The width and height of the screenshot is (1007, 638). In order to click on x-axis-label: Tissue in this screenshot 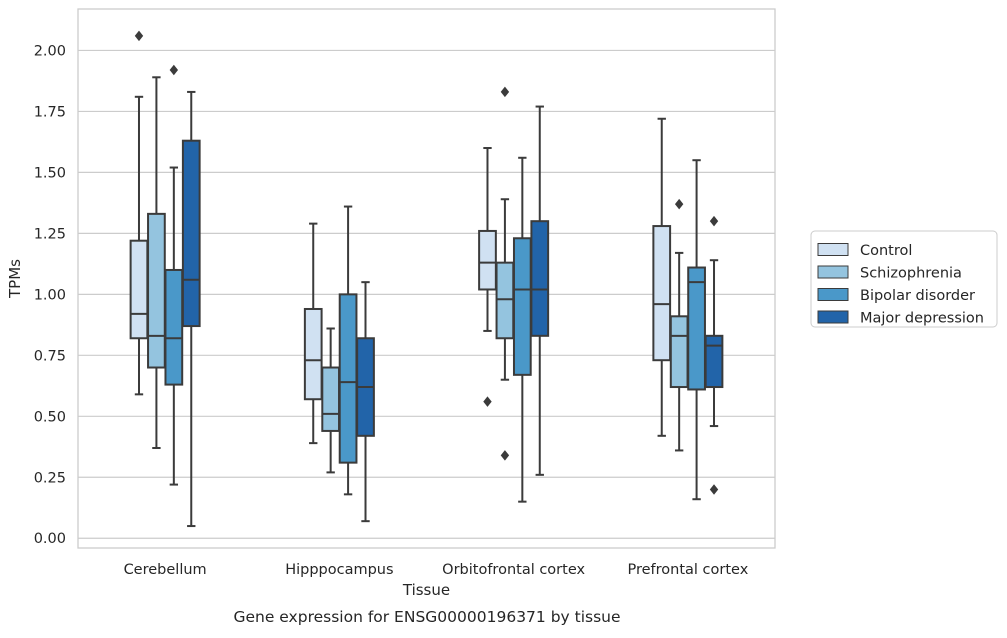, I will do `click(426, 590)`.